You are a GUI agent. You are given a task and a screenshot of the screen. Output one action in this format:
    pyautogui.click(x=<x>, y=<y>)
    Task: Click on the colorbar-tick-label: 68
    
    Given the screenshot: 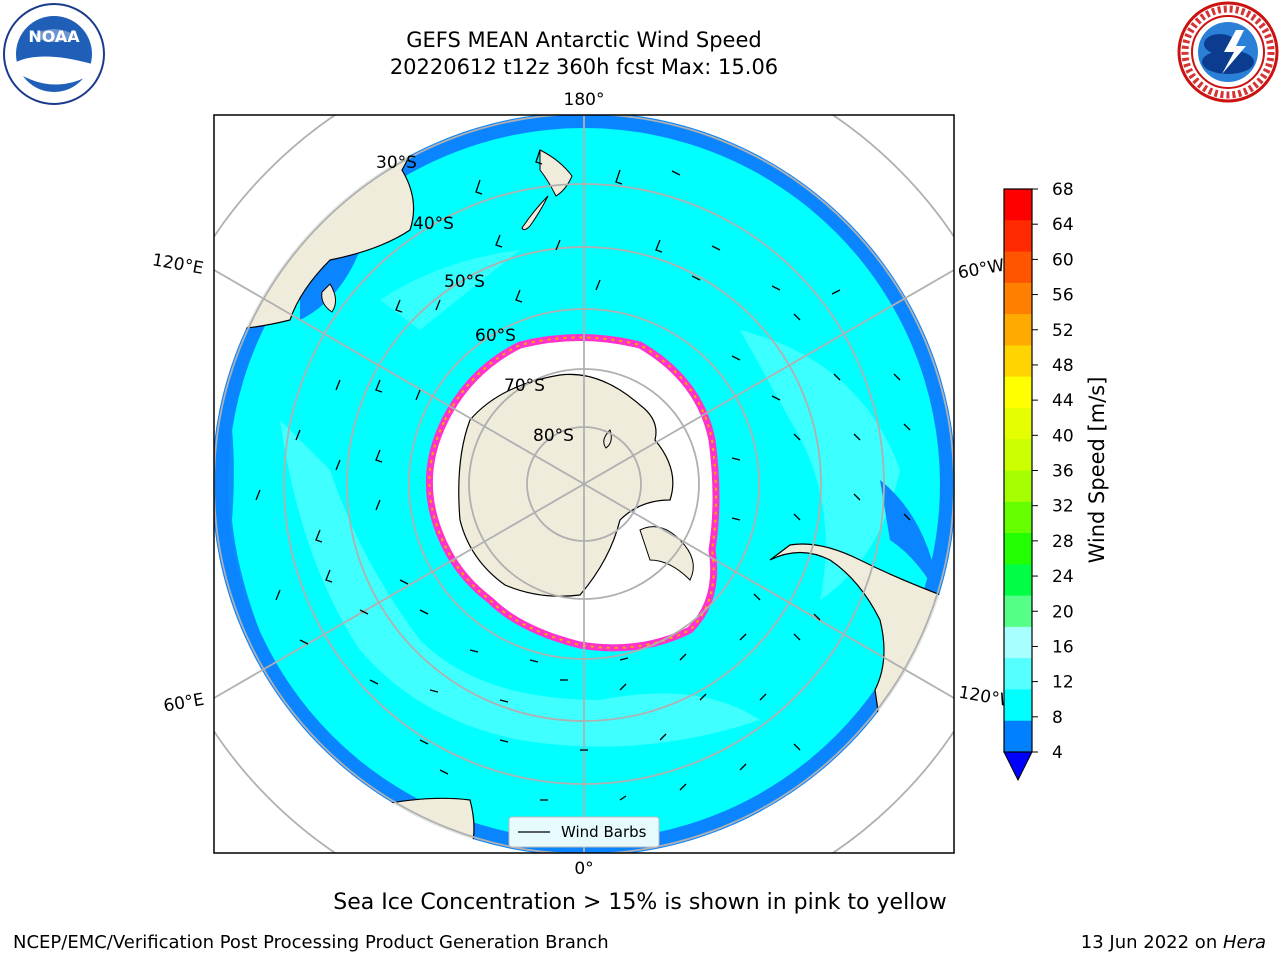 What is the action you would take?
    pyautogui.click(x=1063, y=190)
    